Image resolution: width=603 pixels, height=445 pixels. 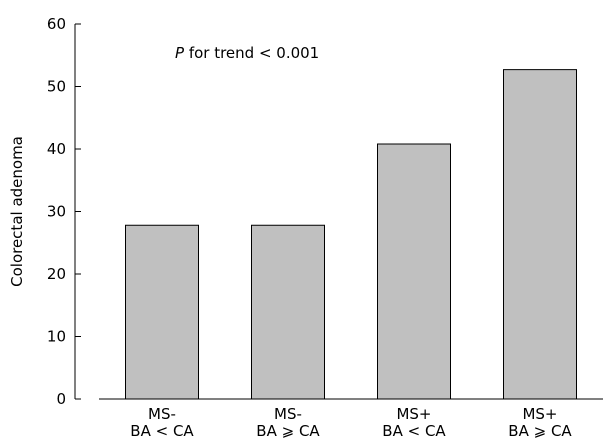 I want to click on y-tick-label: 60, so click(x=56, y=24).